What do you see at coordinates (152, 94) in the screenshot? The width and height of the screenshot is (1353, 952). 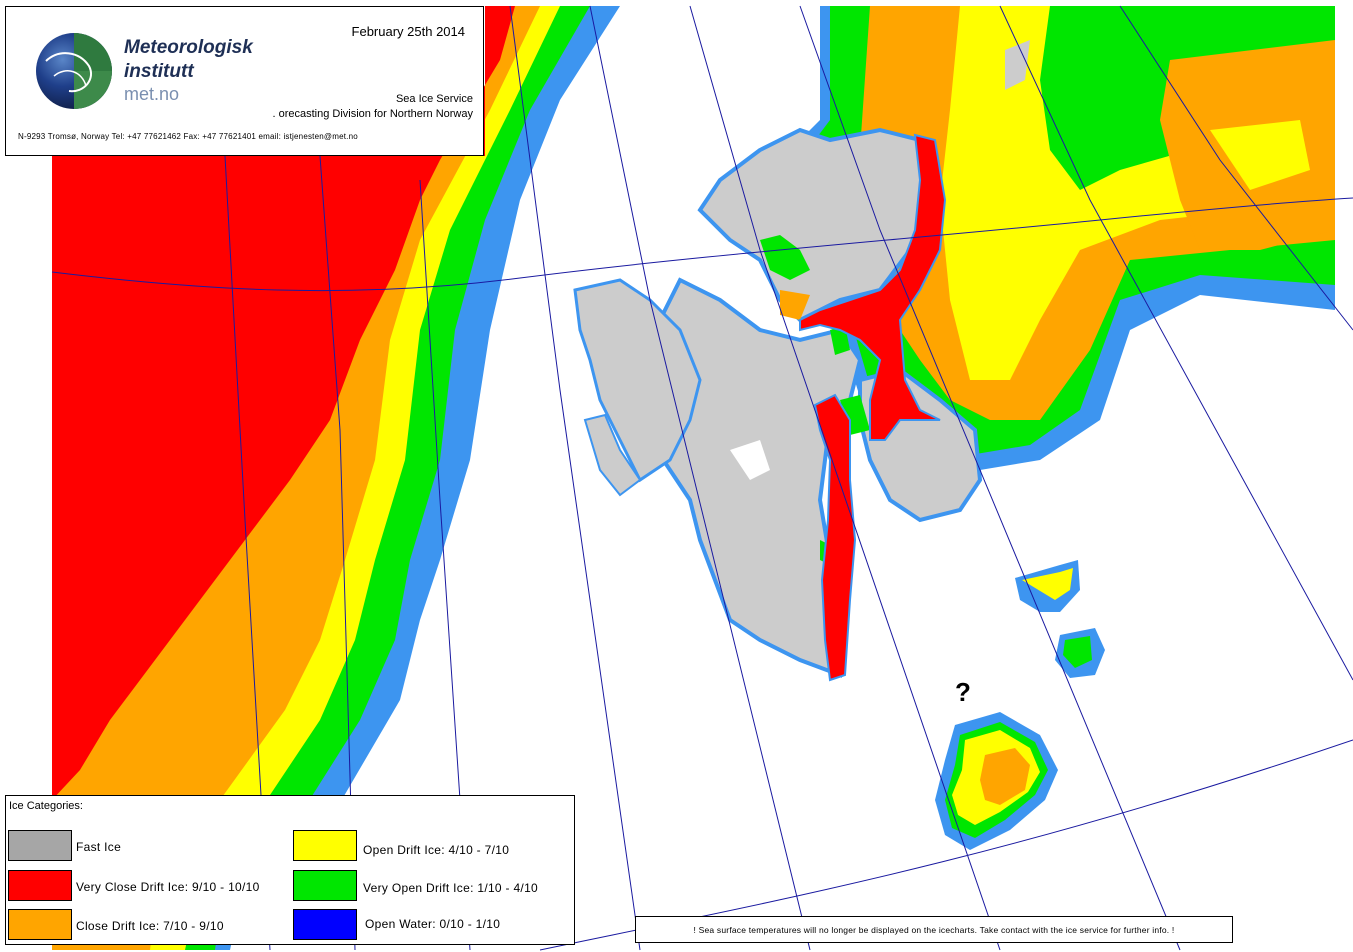 I see `org-domain: met.no` at bounding box center [152, 94].